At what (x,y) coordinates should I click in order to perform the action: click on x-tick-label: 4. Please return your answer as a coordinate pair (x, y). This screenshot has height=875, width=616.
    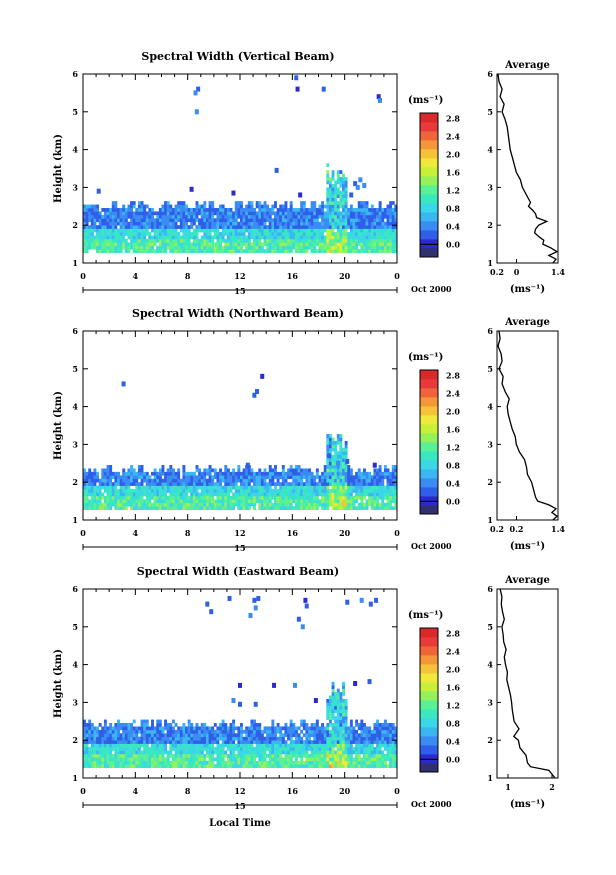
    Looking at the image, I should click on (136, 791).